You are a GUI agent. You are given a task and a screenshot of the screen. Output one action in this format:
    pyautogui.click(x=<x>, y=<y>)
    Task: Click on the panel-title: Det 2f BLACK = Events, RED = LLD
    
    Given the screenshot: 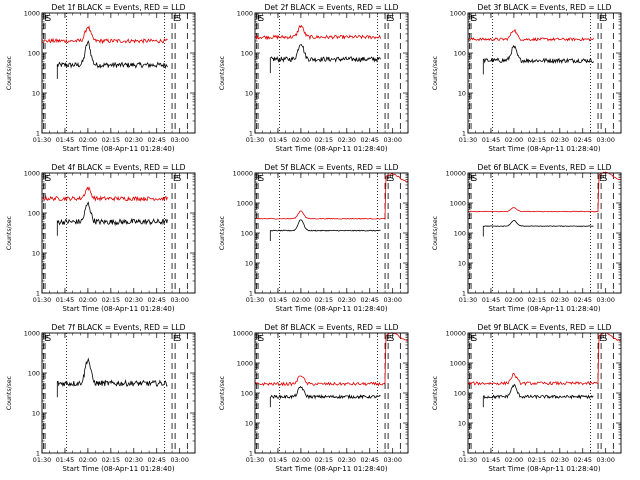 What is the action you would take?
    pyautogui.click(x=332, y=7)
    